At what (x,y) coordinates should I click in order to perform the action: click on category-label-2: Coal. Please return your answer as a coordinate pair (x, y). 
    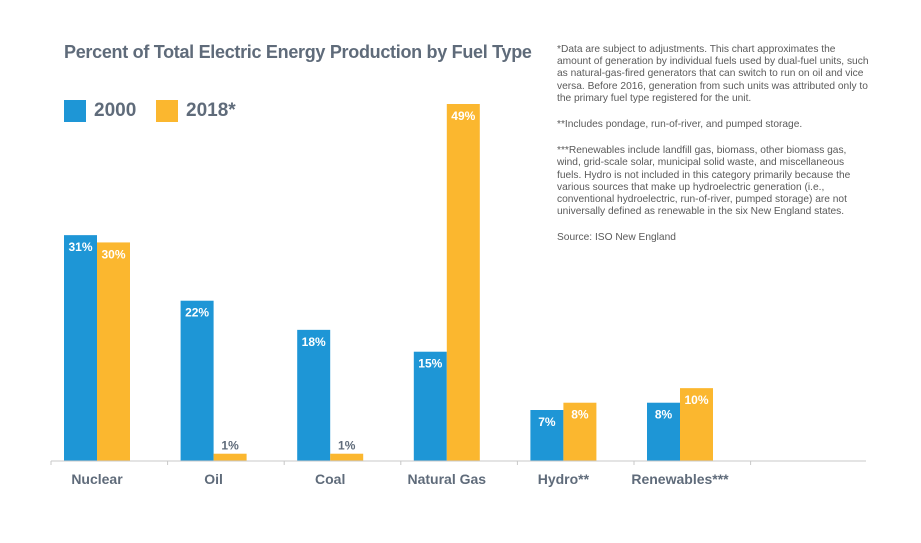
    Looking at the image, I should click on (330, 479).